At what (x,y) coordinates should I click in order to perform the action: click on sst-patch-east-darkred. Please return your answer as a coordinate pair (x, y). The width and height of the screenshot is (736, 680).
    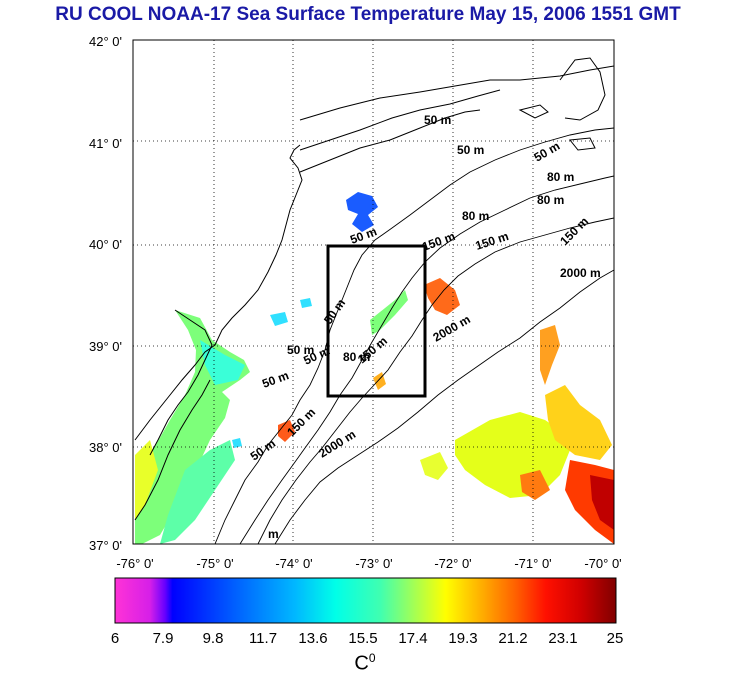
    Looking at the image, I should click on (602, 502).